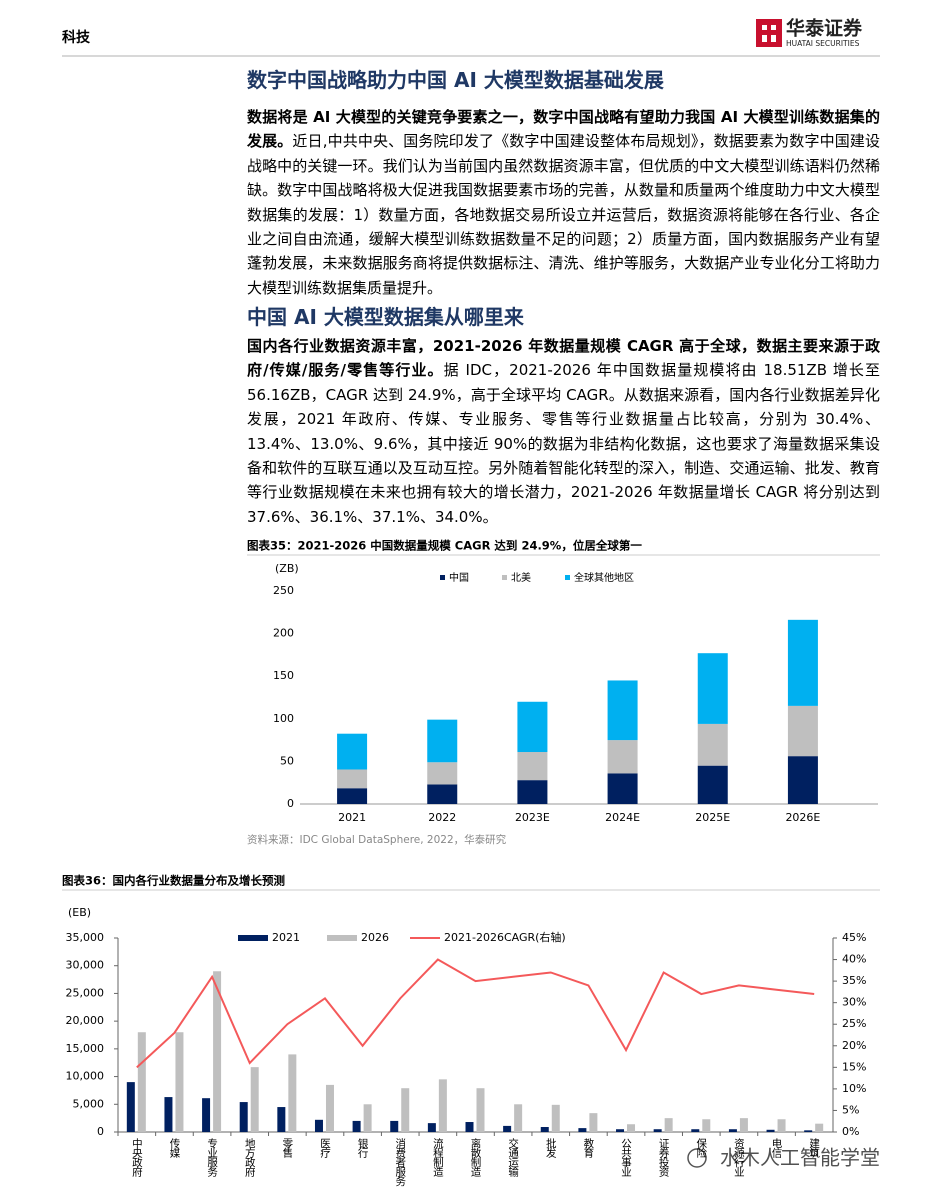  What do you see at coordinates (513, 1157) in the screenshot?
I see `x-tick-label: 交通运输` at bounding box center [513, 1157].